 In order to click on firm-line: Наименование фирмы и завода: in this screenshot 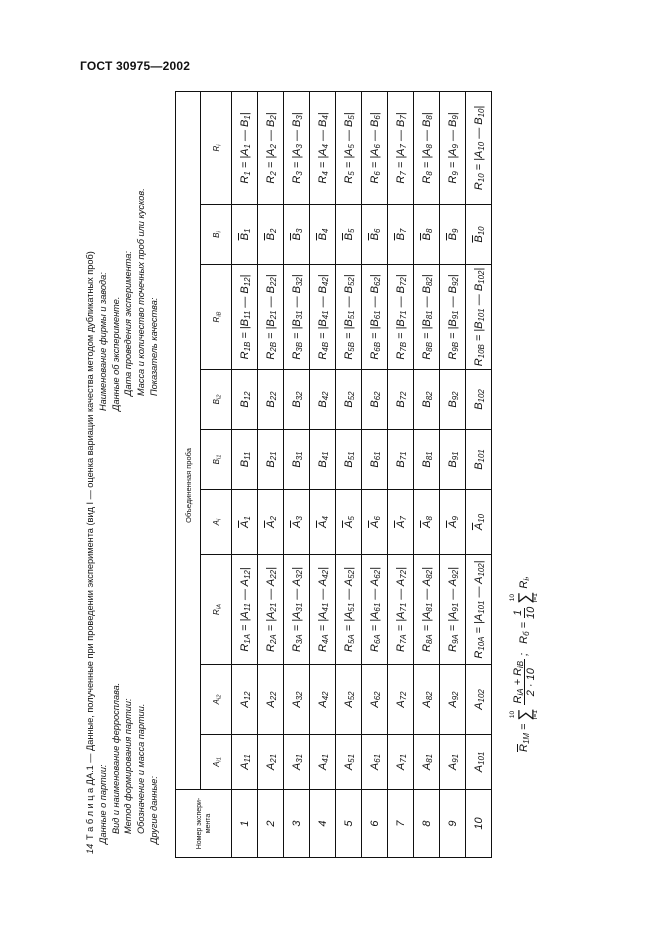, I will do `click(103, 341)`.